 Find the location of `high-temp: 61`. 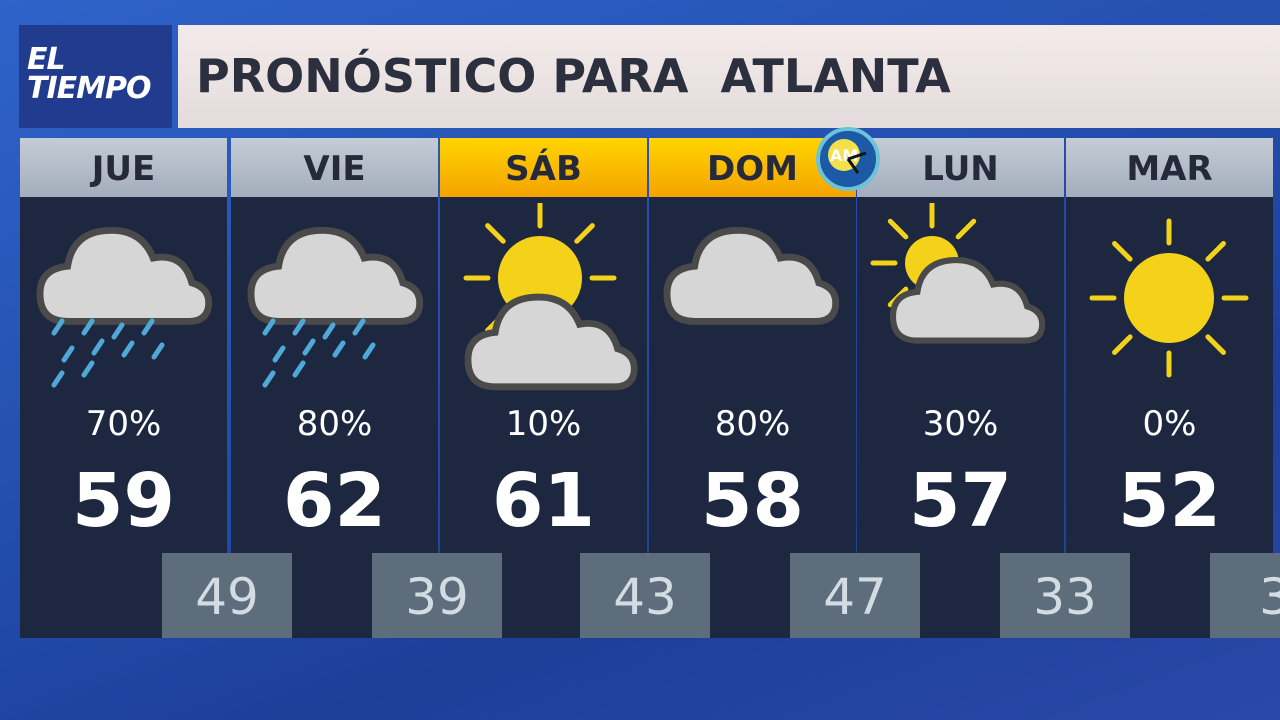

high-temp: 61 is located at coordinates (543, 501).